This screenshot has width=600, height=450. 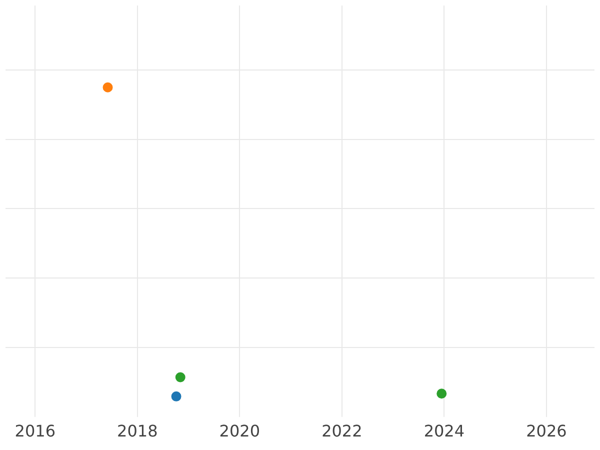 I want to click on x-tick-label: 2018, so click(x=137, y=431).